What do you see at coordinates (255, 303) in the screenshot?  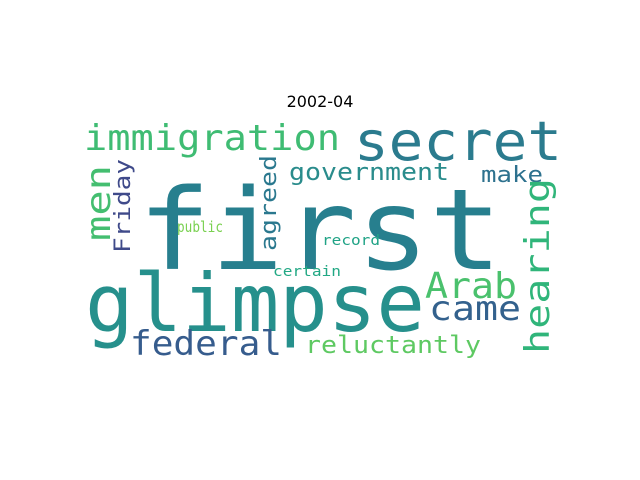 I see `word-glimpse: glimpse` at bounding box center [255, 303].